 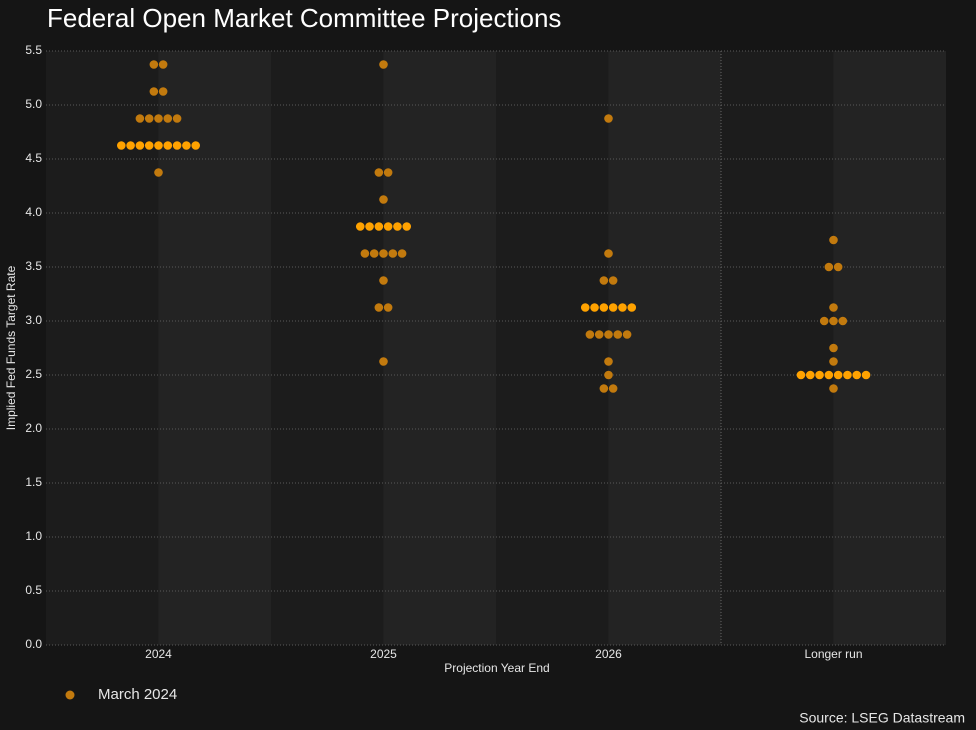 What do you see at coordinates (608, 654) in the screenshot?
I see `x-tick-label: 2026` at bounding box center [608, 654].